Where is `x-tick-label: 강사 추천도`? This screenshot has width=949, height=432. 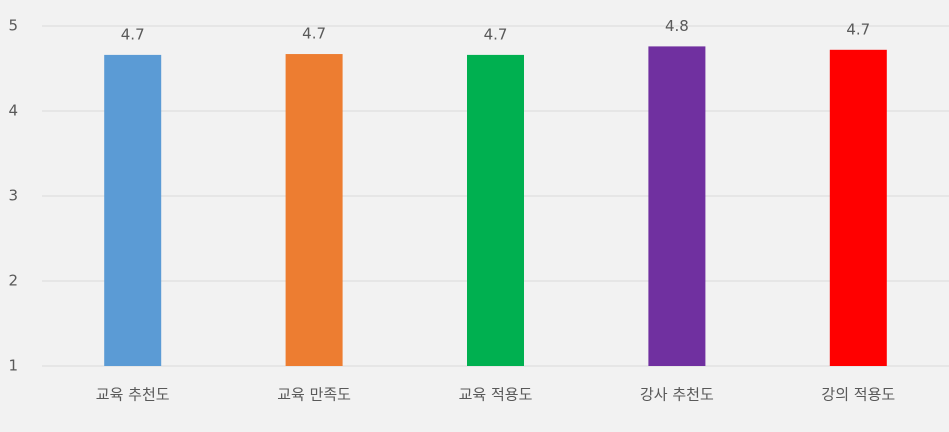 x-tick-label: 강사 추천도 is located at coordinates (677, 395).